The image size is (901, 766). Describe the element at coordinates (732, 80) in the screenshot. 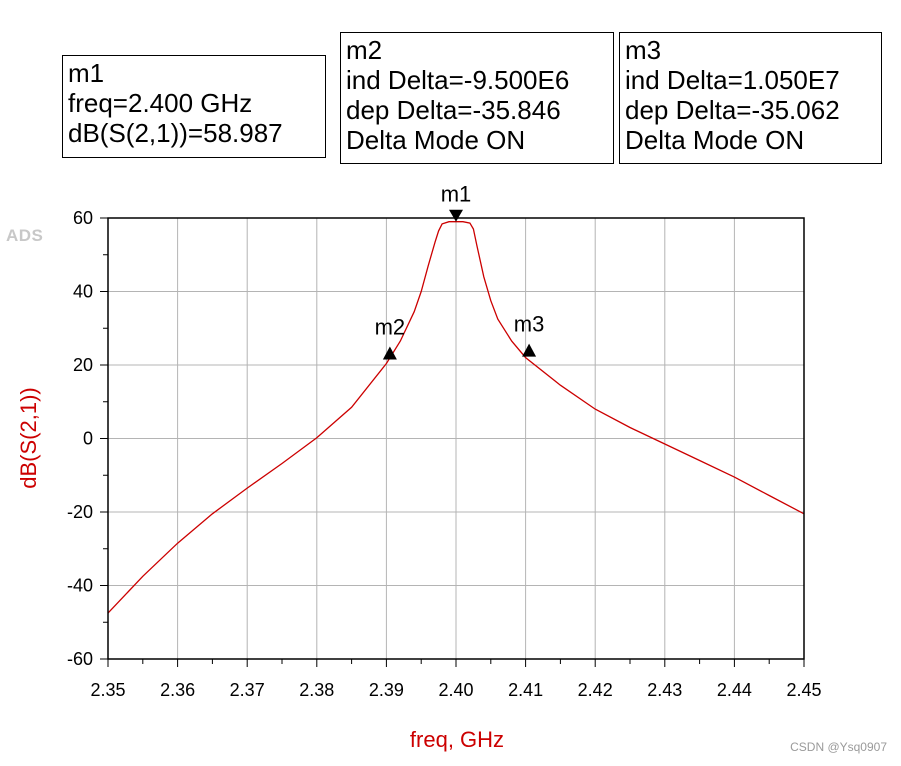

I see `marker-ind-delta: ind Delta=1.050E7` at that location.